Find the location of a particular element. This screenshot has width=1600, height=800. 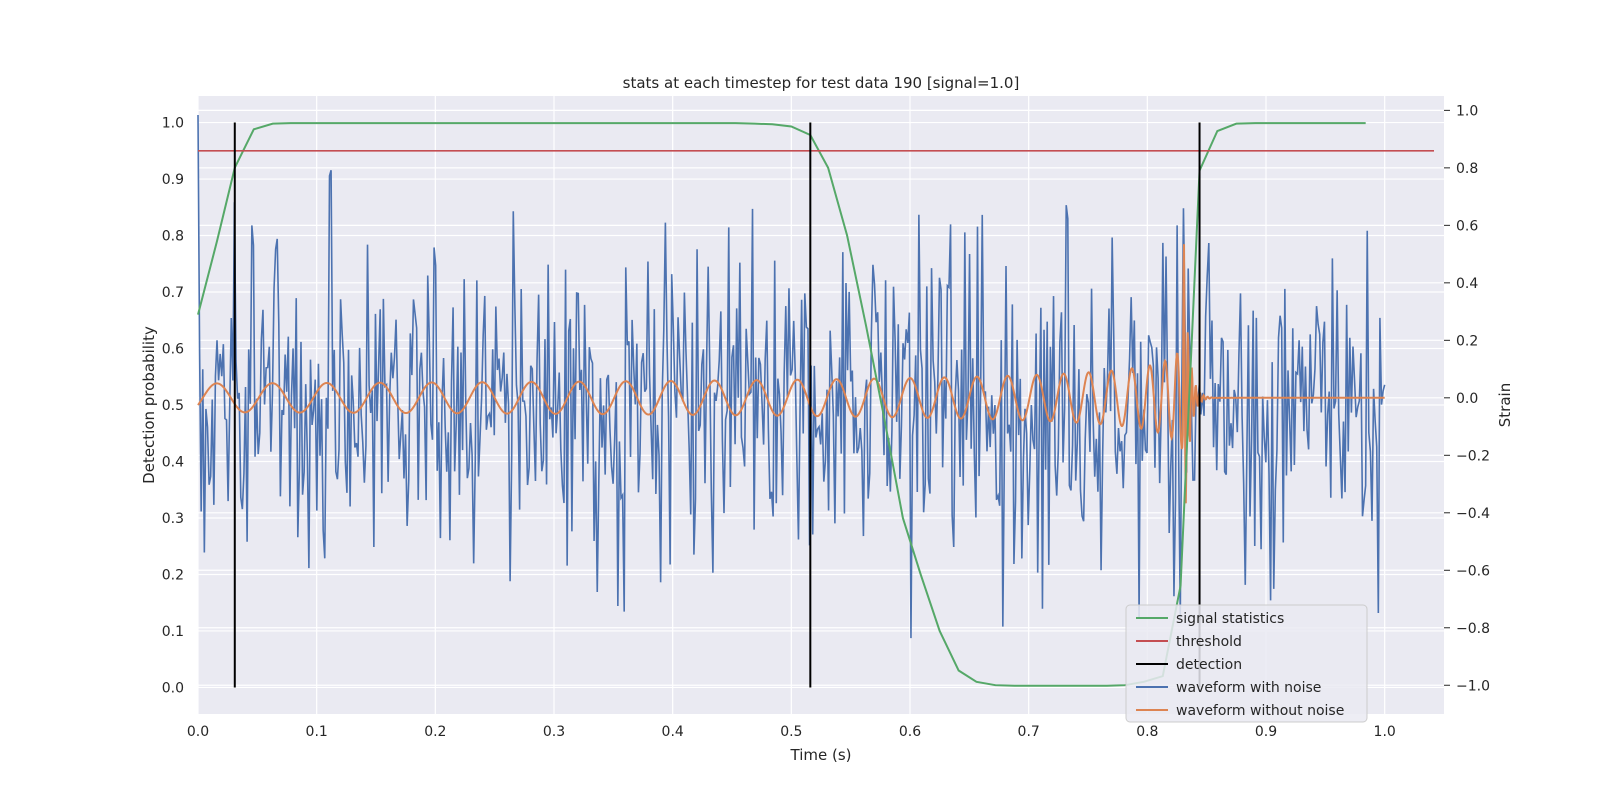

y-tick-label: 0.5 is located at coordinates (173, 406).